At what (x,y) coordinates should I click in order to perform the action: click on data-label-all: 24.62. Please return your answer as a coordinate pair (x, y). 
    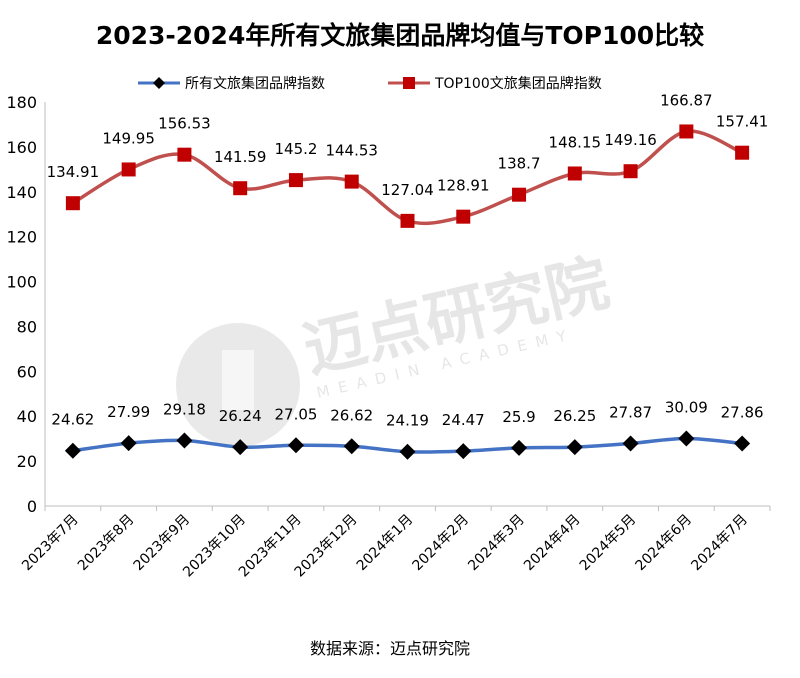
    Looking at the image, I should click on (72, 420).